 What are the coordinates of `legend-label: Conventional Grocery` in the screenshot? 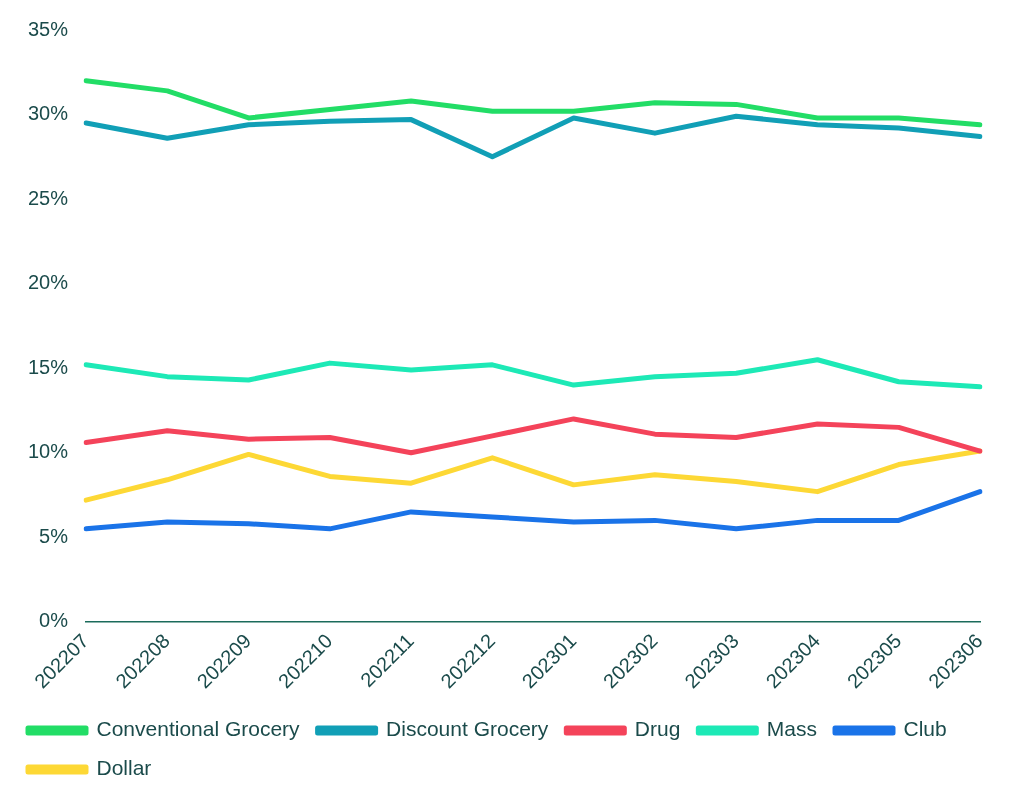 It's located at (198, 729).